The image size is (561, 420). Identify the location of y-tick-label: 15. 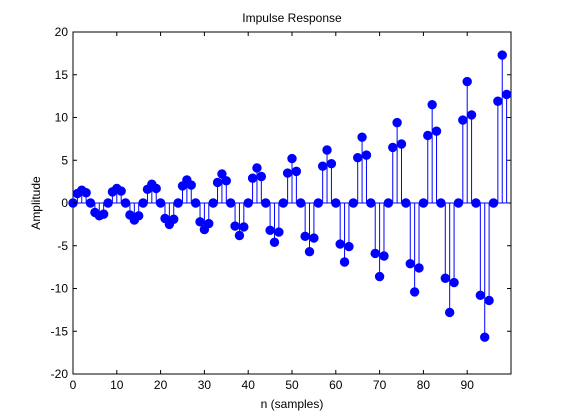
(62, 75).